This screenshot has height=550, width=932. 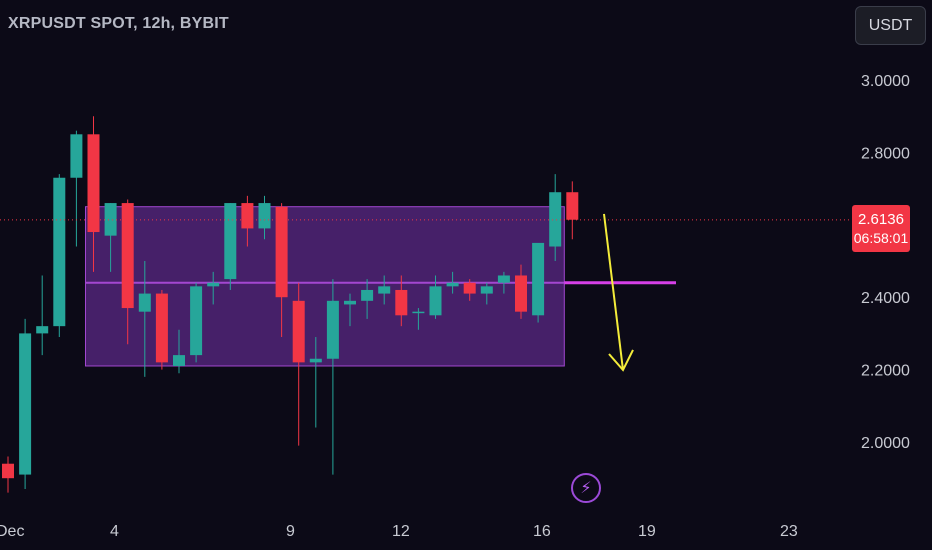 I want to click on lightning-icon: ⚡, so click(x=586, y=488).